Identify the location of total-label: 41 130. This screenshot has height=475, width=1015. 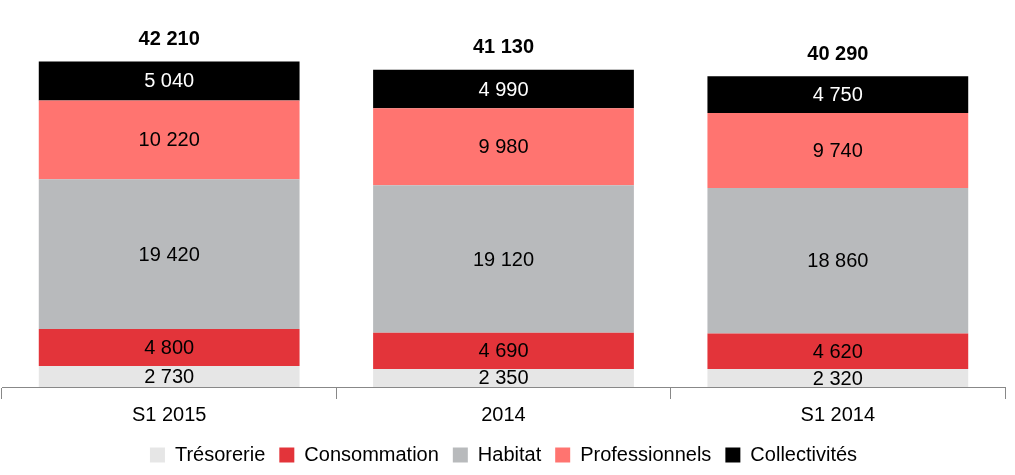
(503, 46).